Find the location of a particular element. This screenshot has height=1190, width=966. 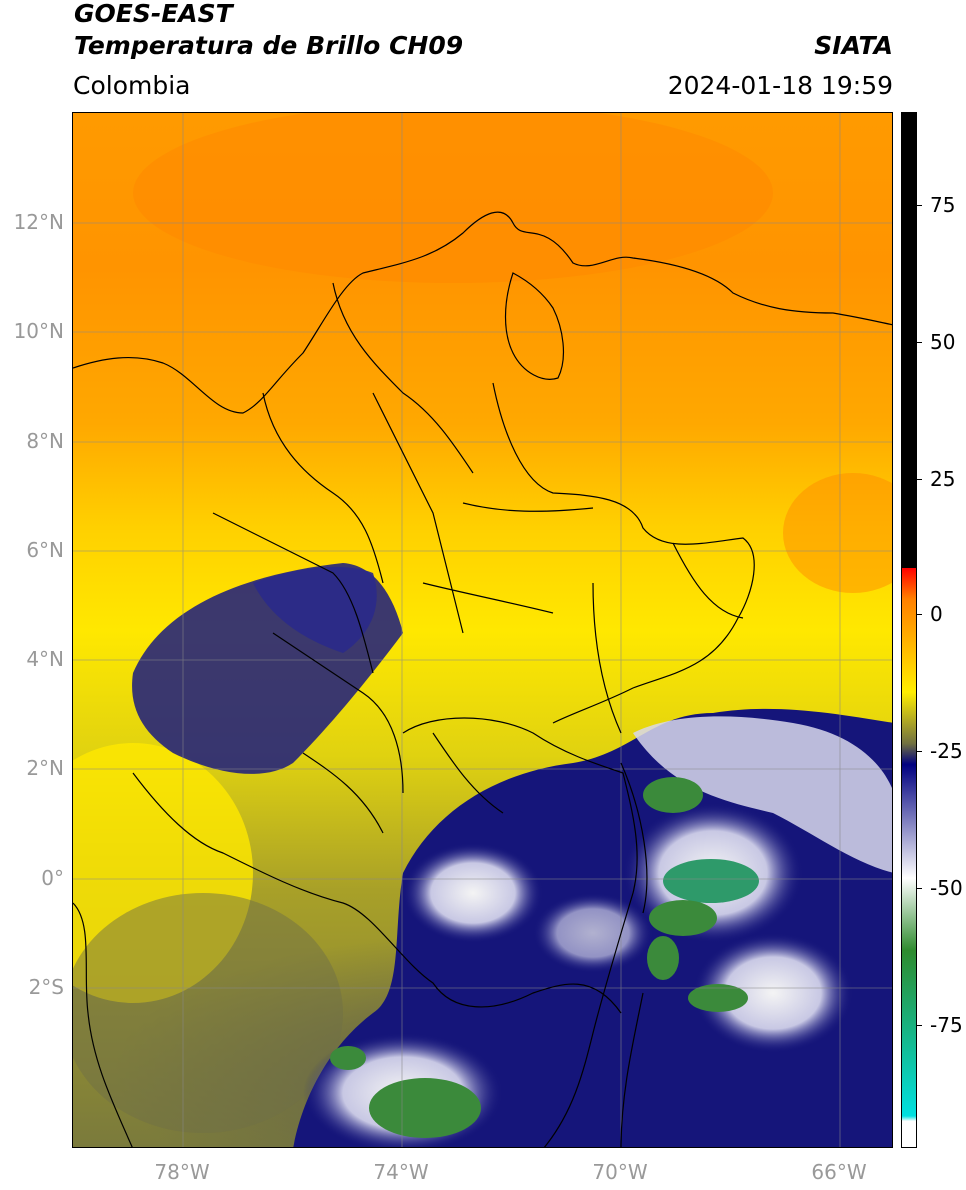

region-label: Colombia is located at coordinates (132, 85).